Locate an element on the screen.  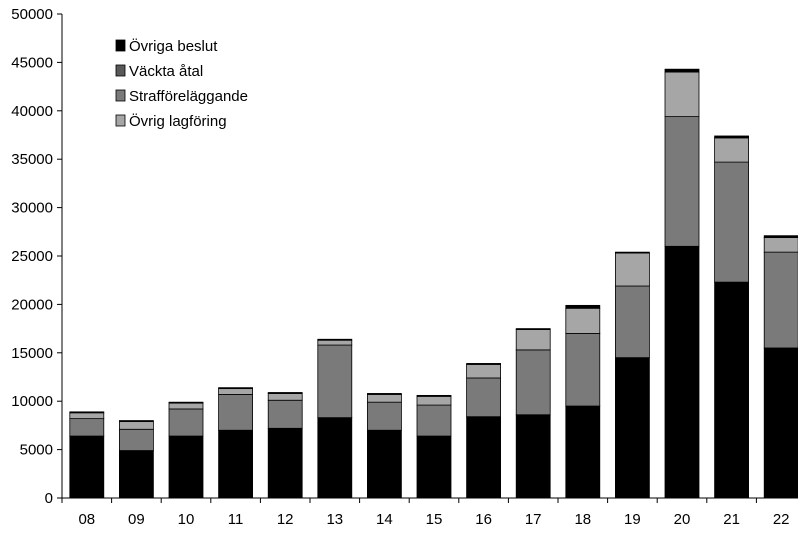
x-tick-label: 12 is located at coordinates (285, 519).